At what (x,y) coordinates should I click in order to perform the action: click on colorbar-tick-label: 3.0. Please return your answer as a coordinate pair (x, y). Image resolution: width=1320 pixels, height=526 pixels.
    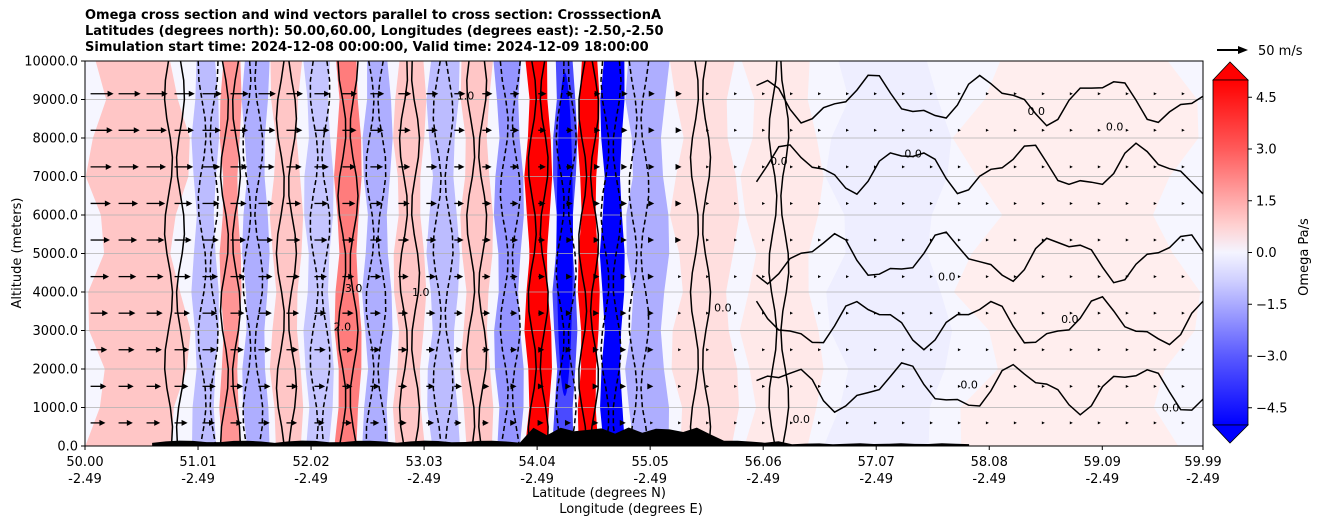
    Looking at the image, I should click on (1266, 150).